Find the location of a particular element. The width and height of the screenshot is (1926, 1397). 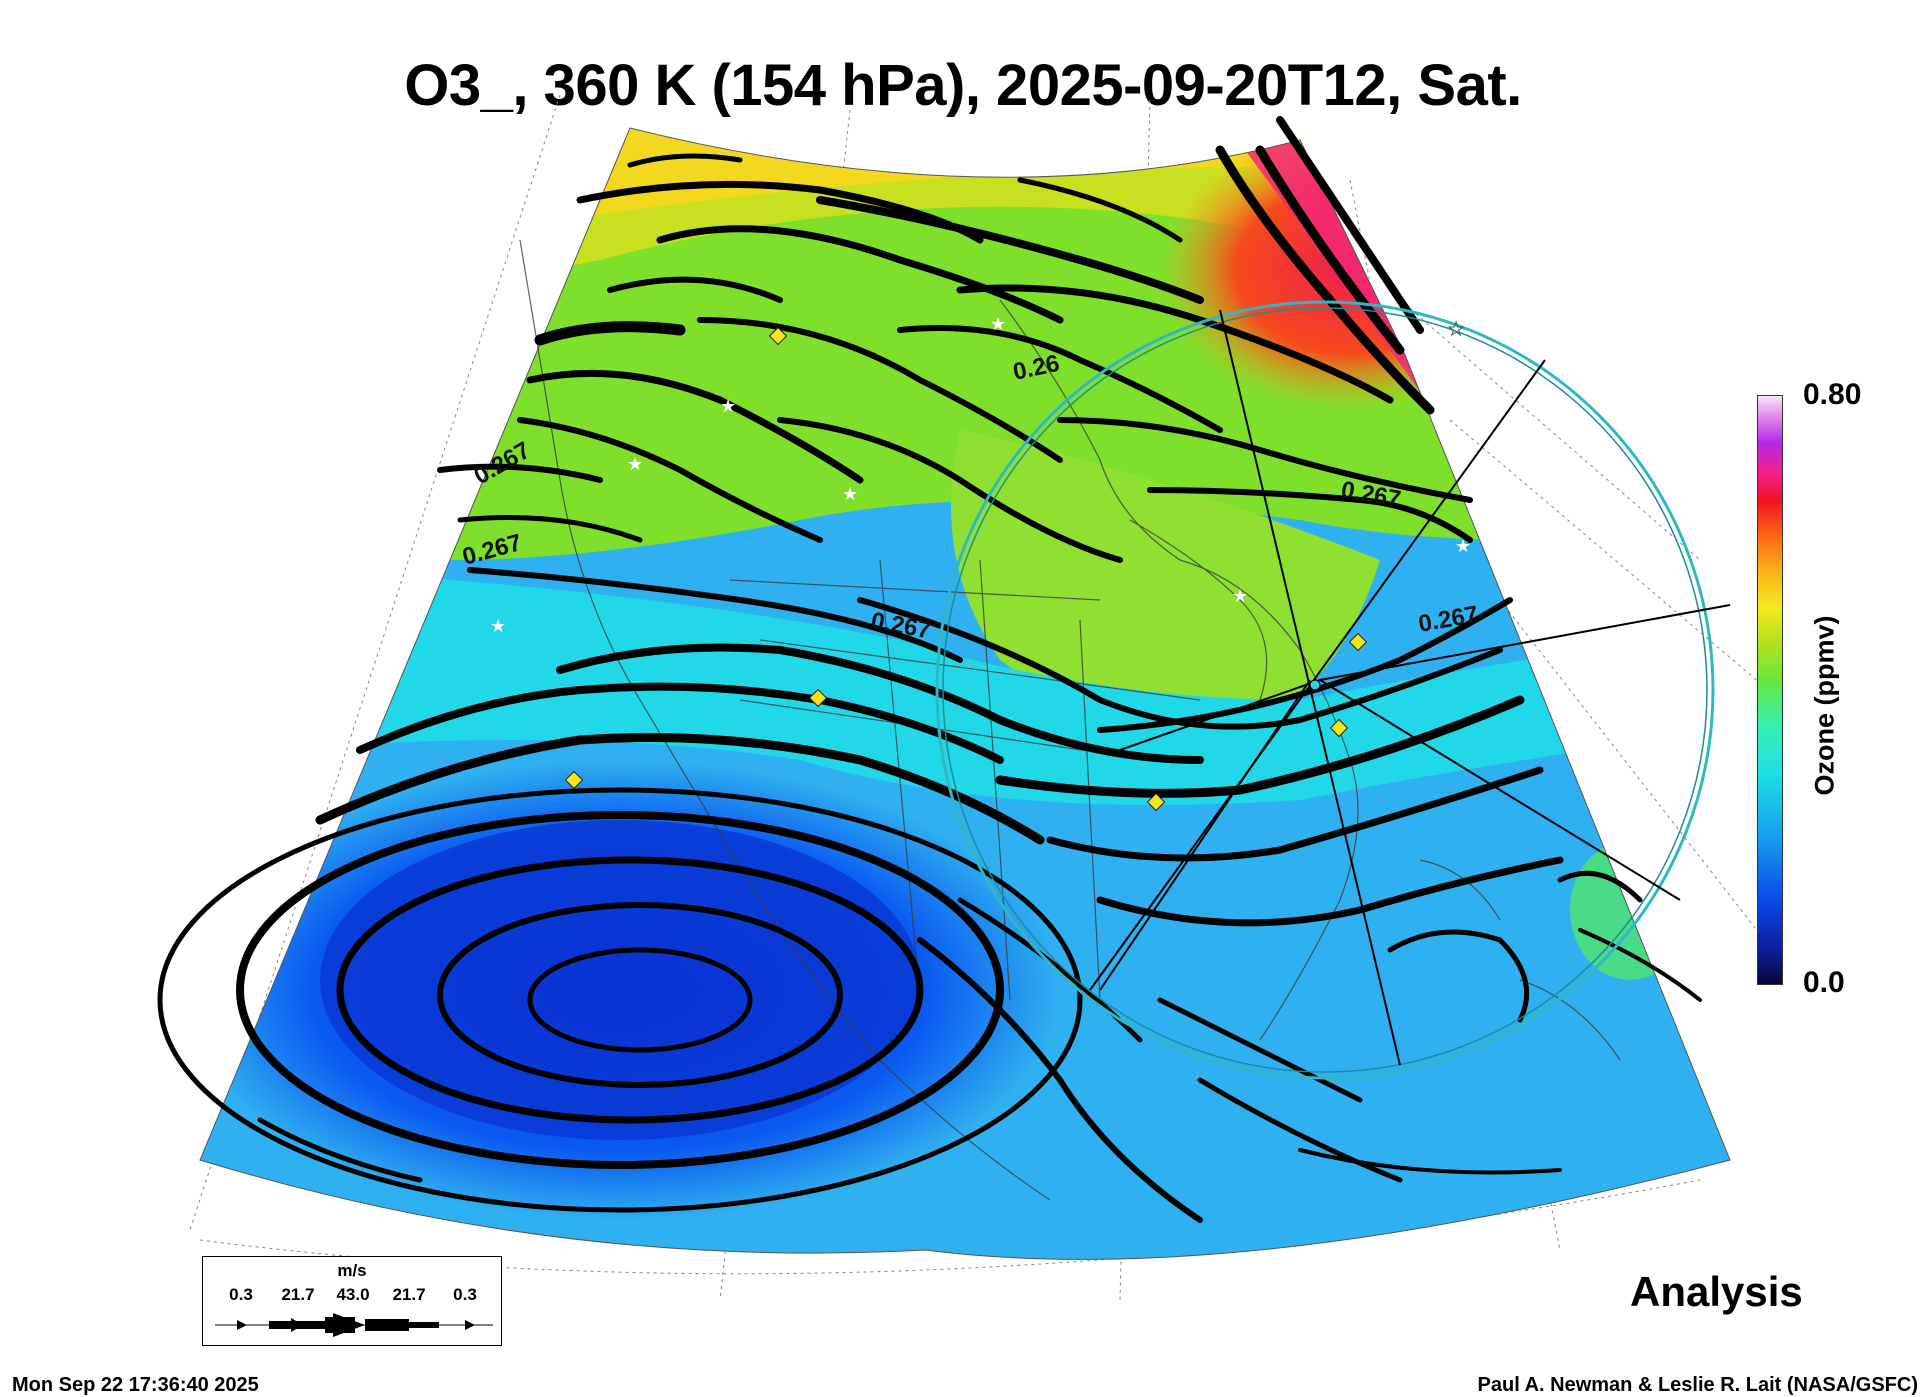

wind-legend: m/s 0.3 21.7 43.0 21.7 0.3 is located at coordinates (352, 1301).